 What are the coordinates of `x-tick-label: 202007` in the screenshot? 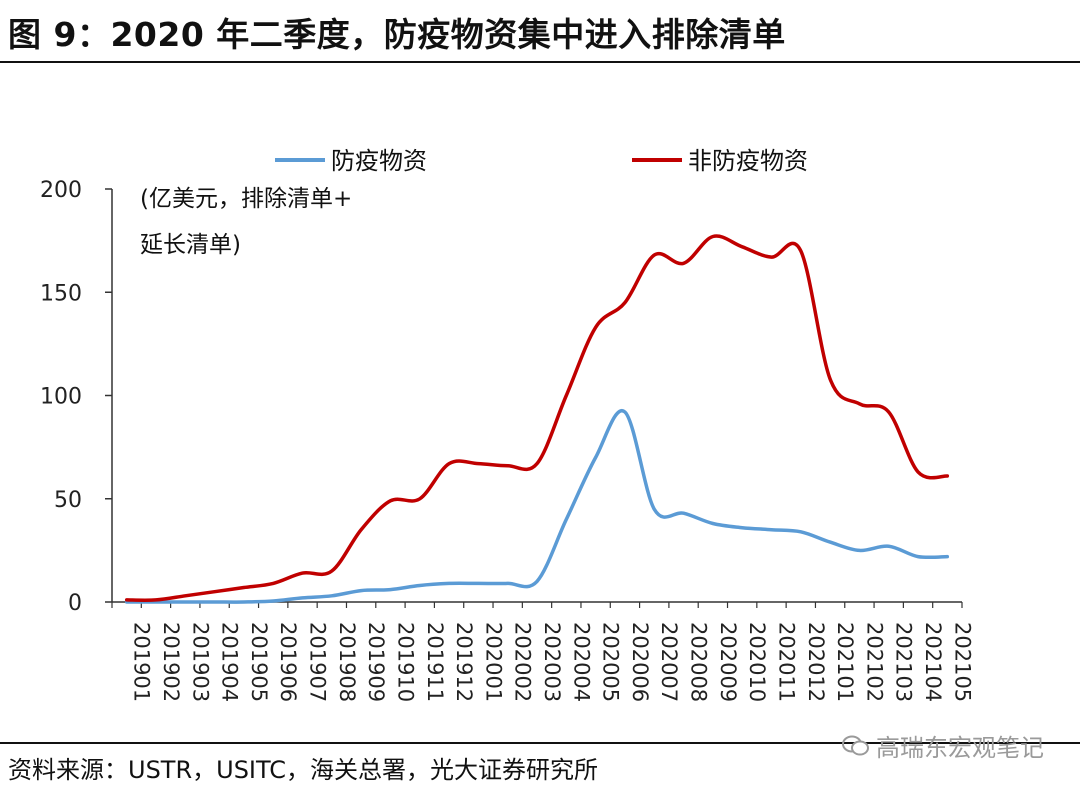 It's located at (669, 662).